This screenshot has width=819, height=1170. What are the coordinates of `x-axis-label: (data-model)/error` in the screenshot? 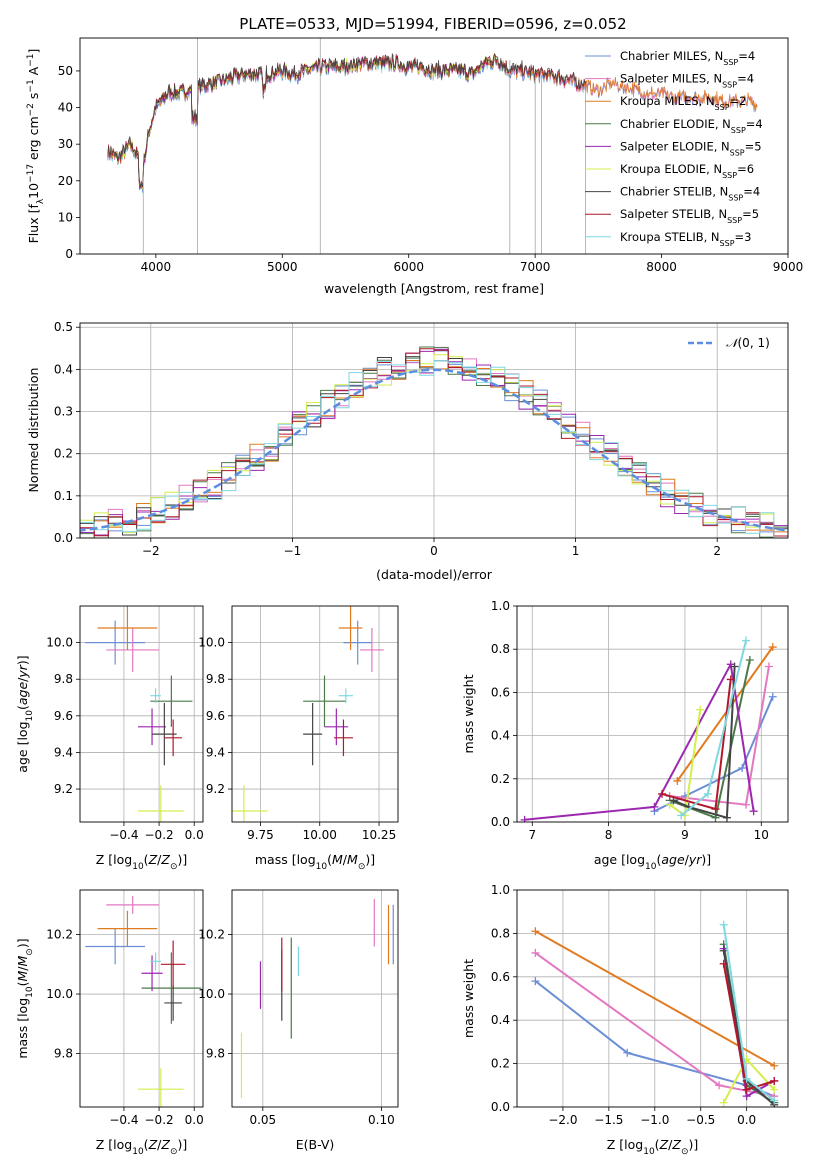 It's located at (434, 574).